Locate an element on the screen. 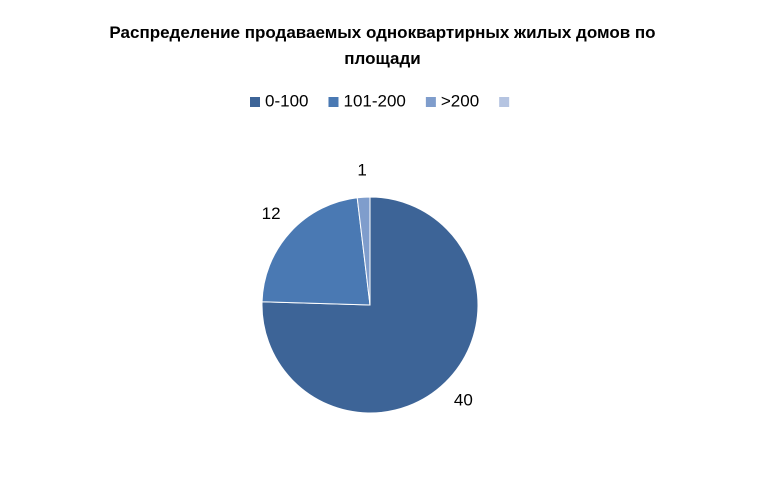 The width and height of the screenshot is (765, 490). legend-label: 0-100 is located at coordinates (286, 100).